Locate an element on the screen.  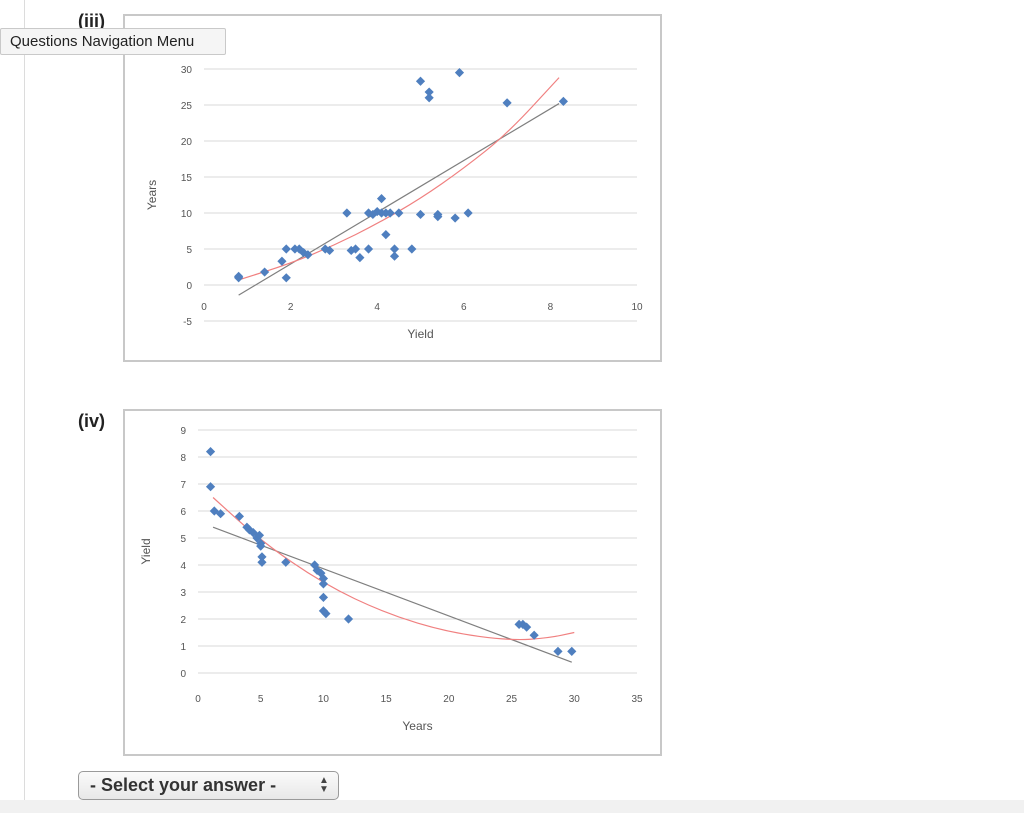
y-tick-label: 2 is located at coordinates (183, 620).